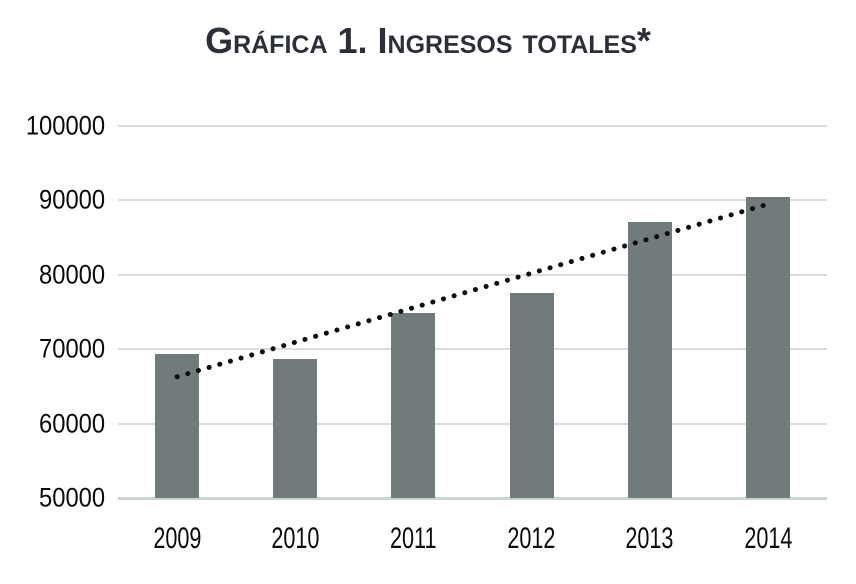 The width and height of the screenshot is (856, 584). What do you see at coordinates (177, 538) in the screenshot?
I see `x-tick-label-2009: 2009` at bounding box center [177, 538].